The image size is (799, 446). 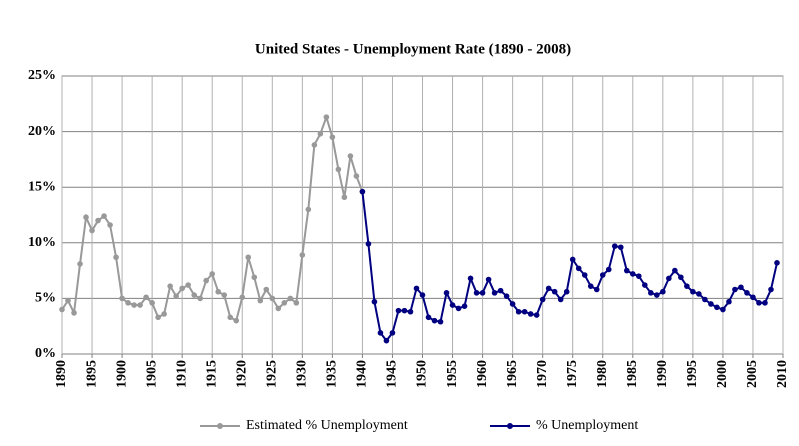 I want to click on x-tick-label: 1900, so click(x=121, y=374).